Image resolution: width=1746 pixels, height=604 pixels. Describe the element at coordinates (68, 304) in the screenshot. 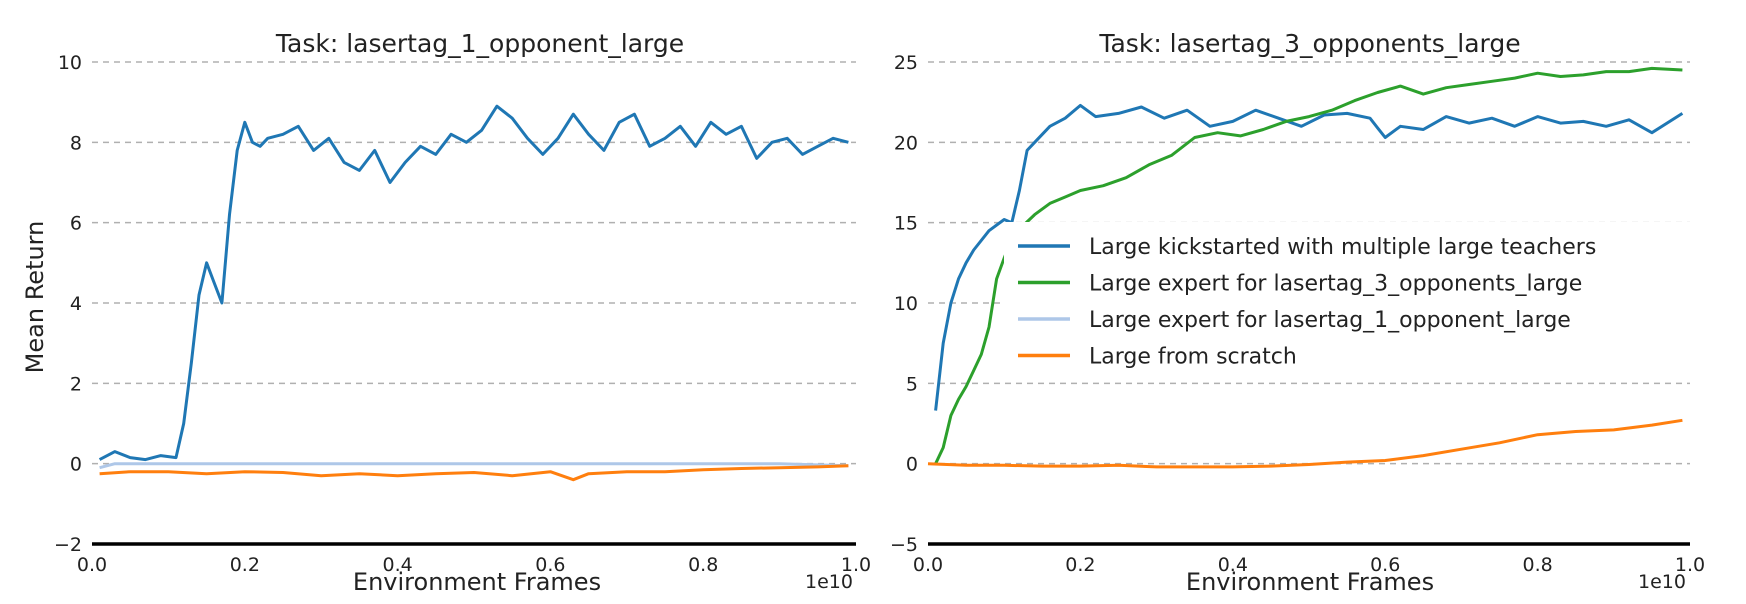

I see `panel-1-y-ticks: −2 0 2 4 6 8 10` at that location.